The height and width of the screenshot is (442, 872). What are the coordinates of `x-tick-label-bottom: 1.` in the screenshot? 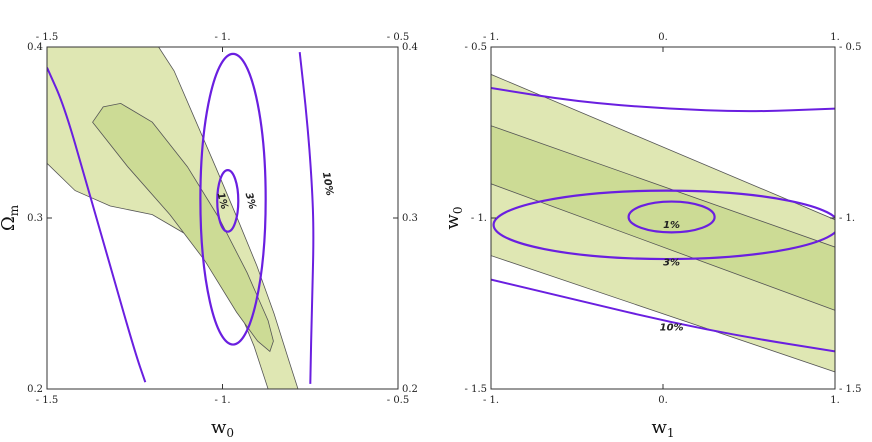 It's located at (835, 400).